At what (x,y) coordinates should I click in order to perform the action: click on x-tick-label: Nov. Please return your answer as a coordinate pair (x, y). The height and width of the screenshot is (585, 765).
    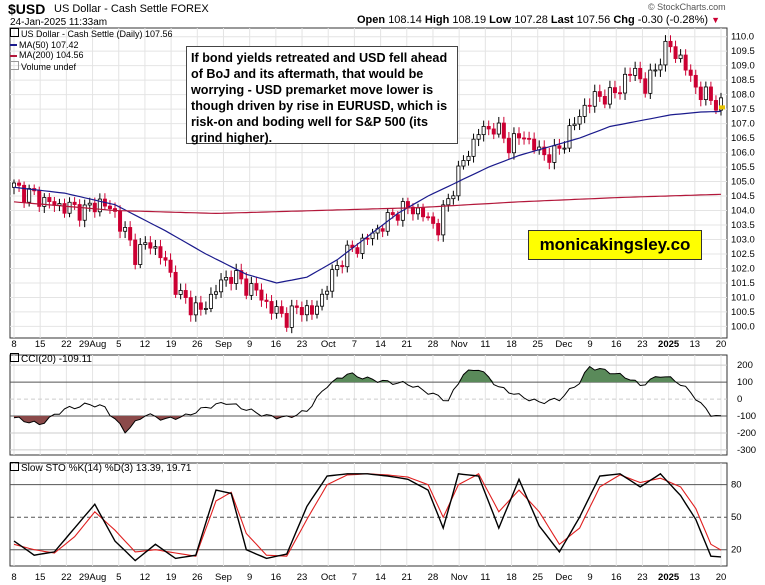
    Looking at the image, I should click on (459, 344).